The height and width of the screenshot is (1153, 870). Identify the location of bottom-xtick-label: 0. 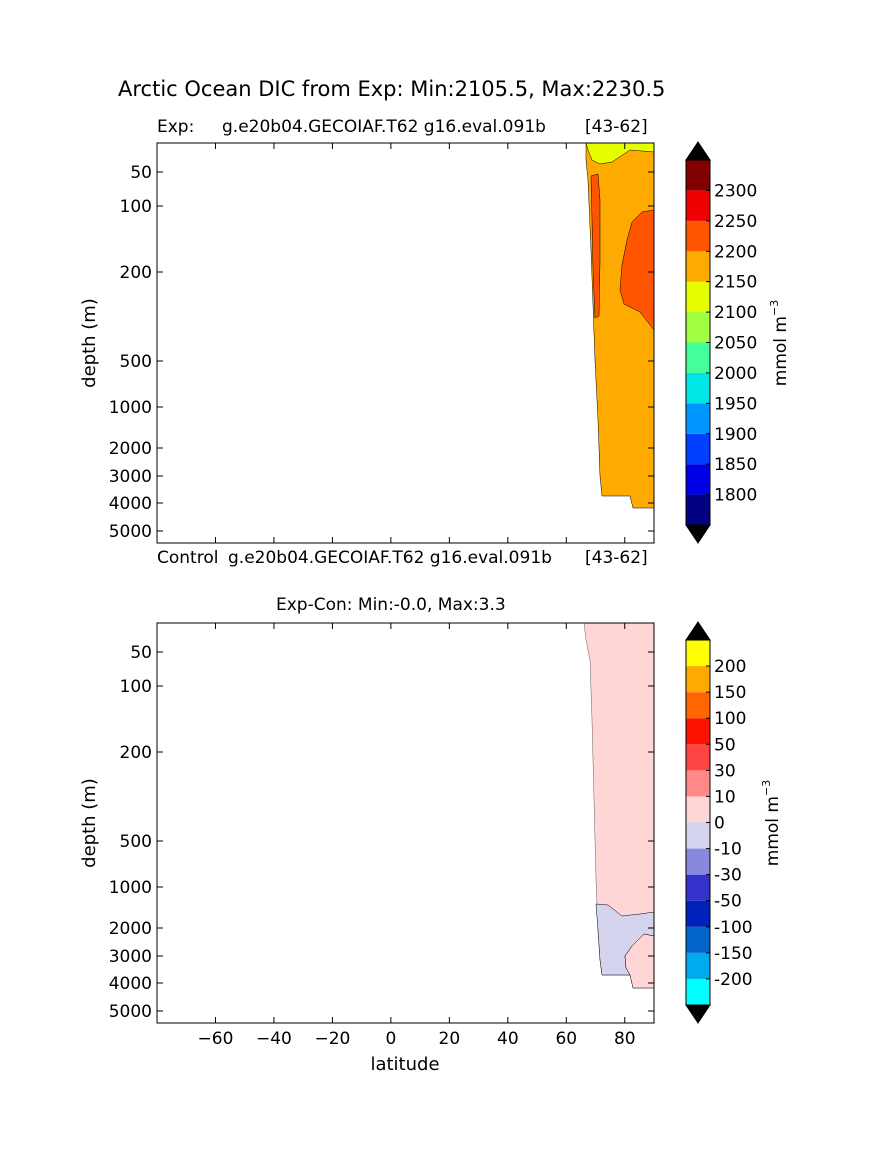
(390, 1039).